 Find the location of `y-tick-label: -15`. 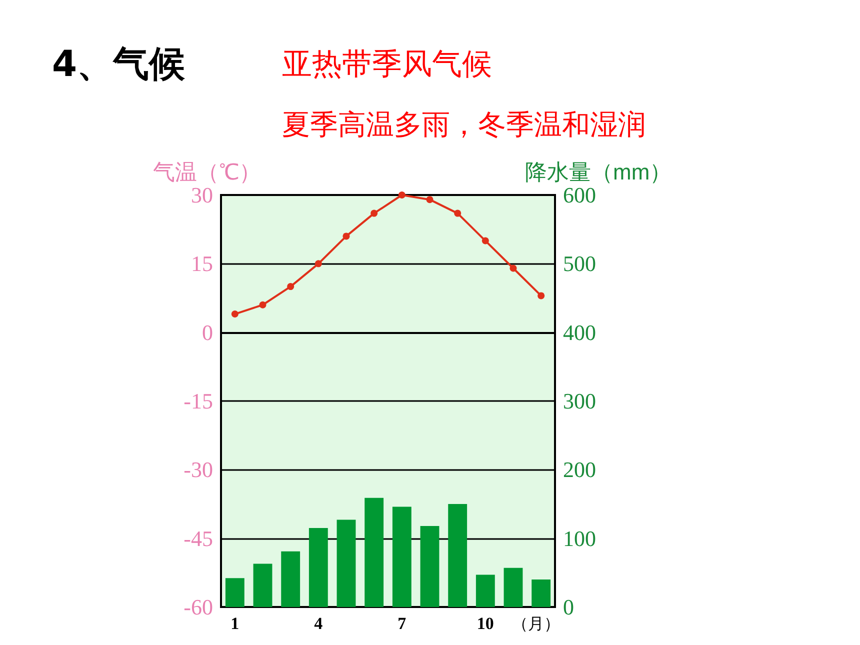

y-tick-label: -15 is located at coordinates (198, 401).